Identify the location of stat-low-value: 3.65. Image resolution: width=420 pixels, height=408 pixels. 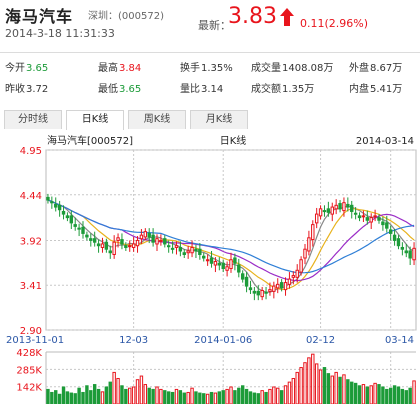
(130, 89).